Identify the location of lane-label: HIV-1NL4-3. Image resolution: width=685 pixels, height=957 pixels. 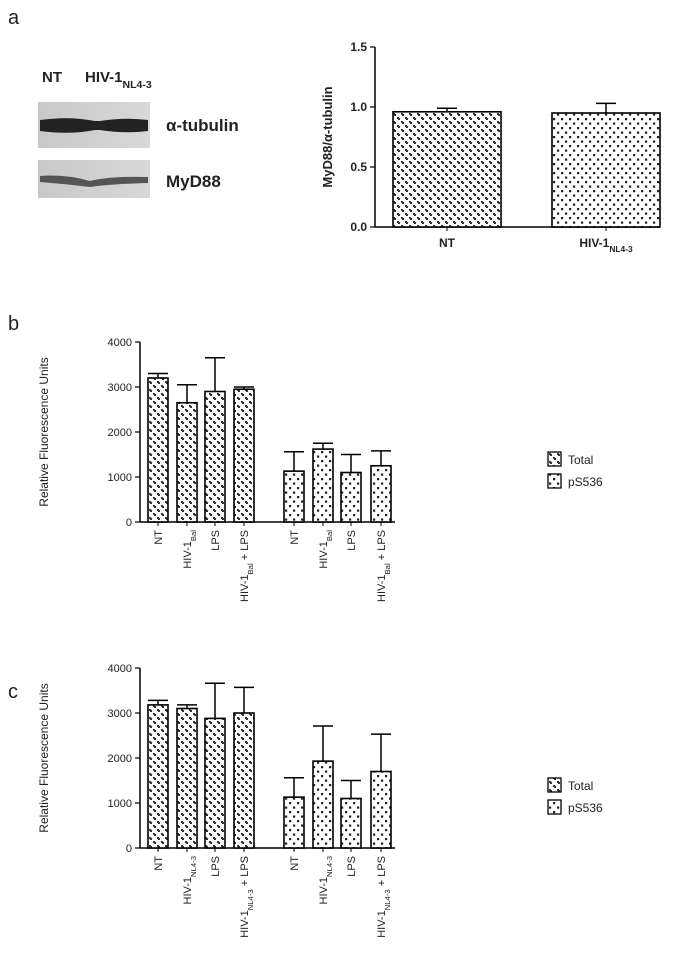
(118, 80).